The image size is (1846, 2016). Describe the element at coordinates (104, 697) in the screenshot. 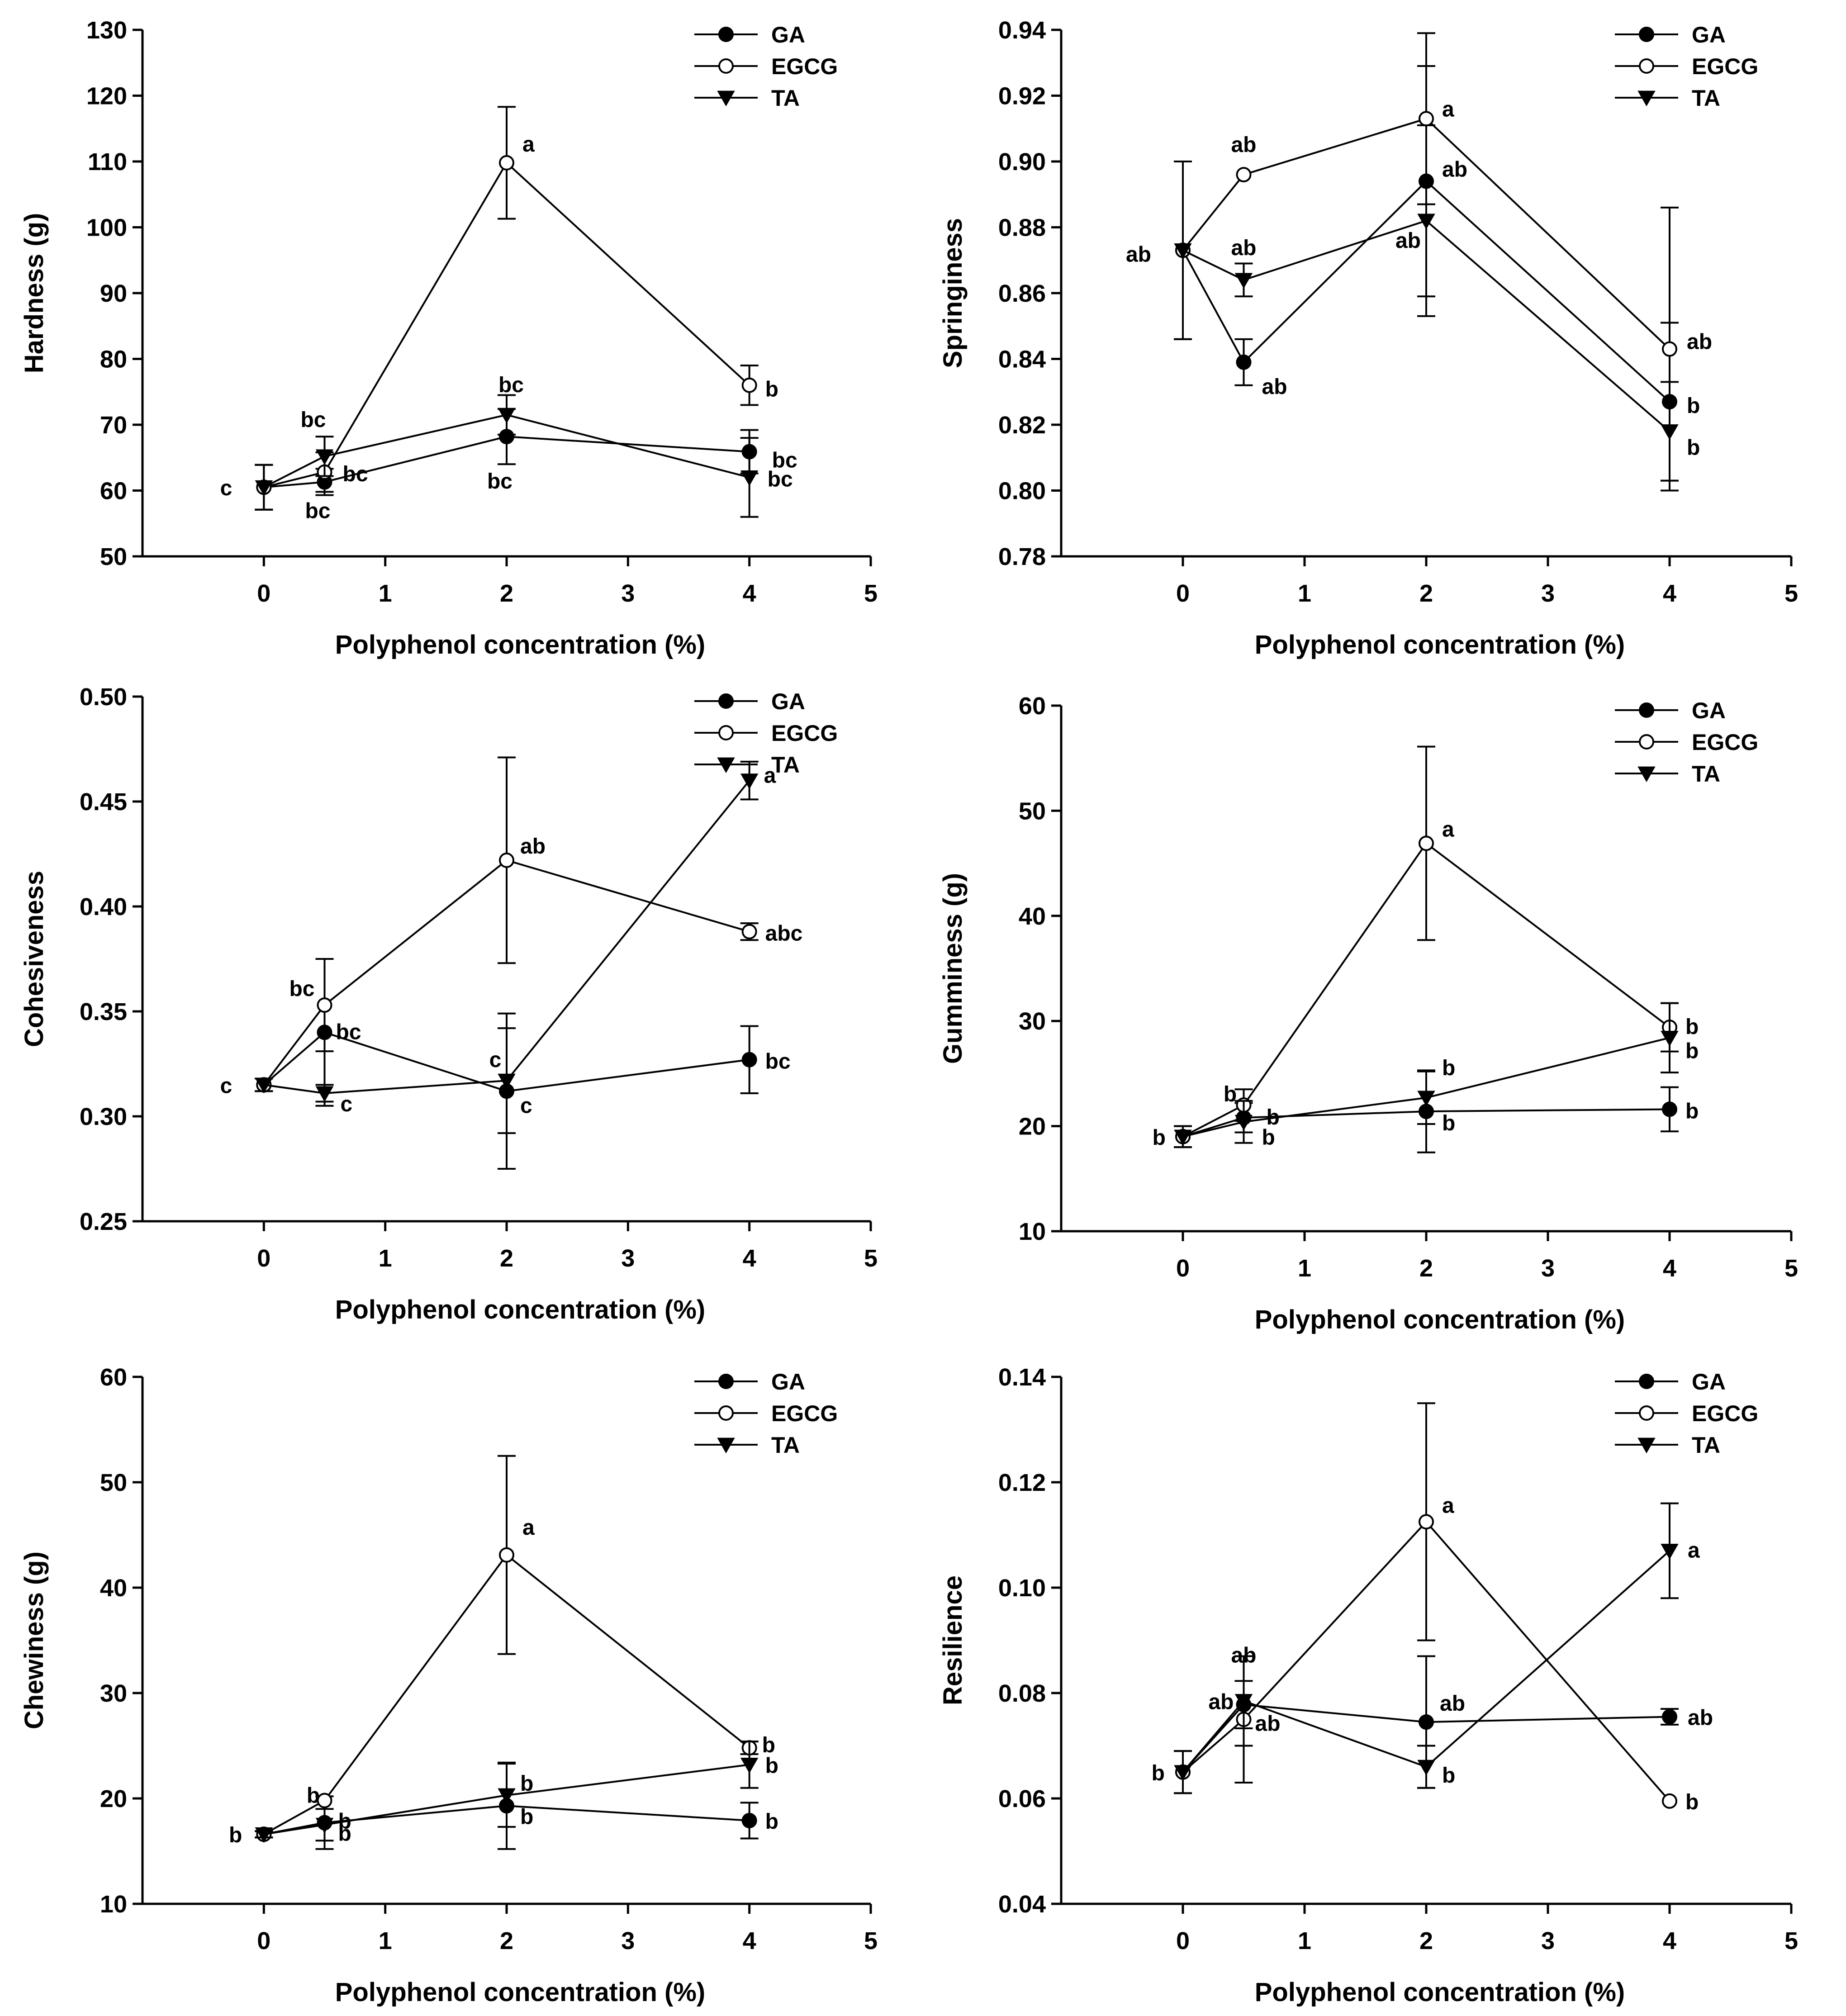

I see `y-tick-label: 0.50` at that location.